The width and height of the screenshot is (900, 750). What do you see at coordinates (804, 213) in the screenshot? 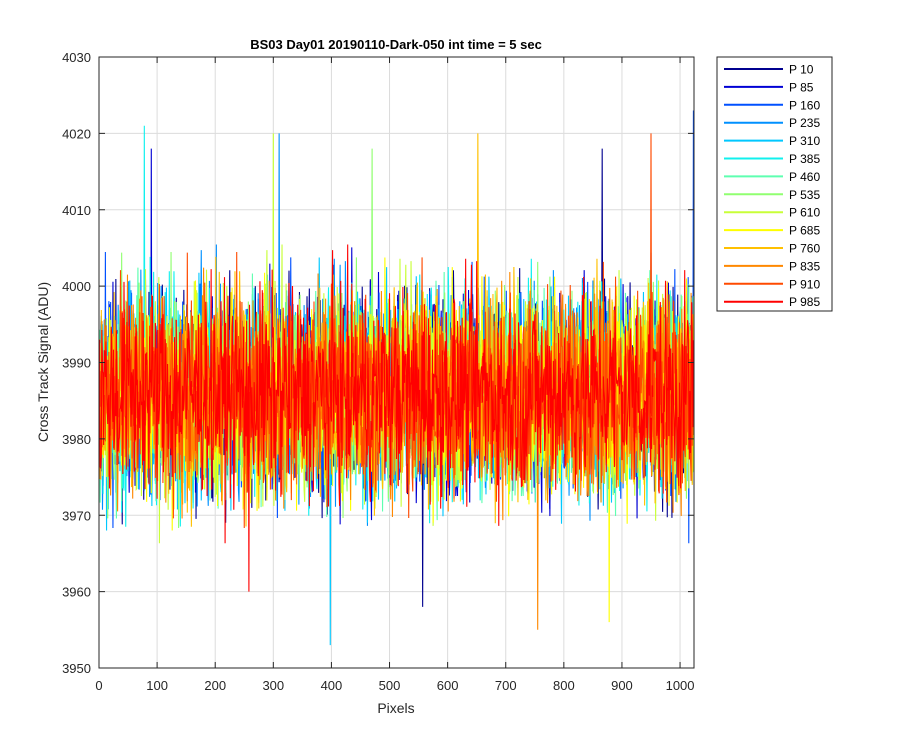
I see `legend-label: P 610` at bounding box center [804, 213].